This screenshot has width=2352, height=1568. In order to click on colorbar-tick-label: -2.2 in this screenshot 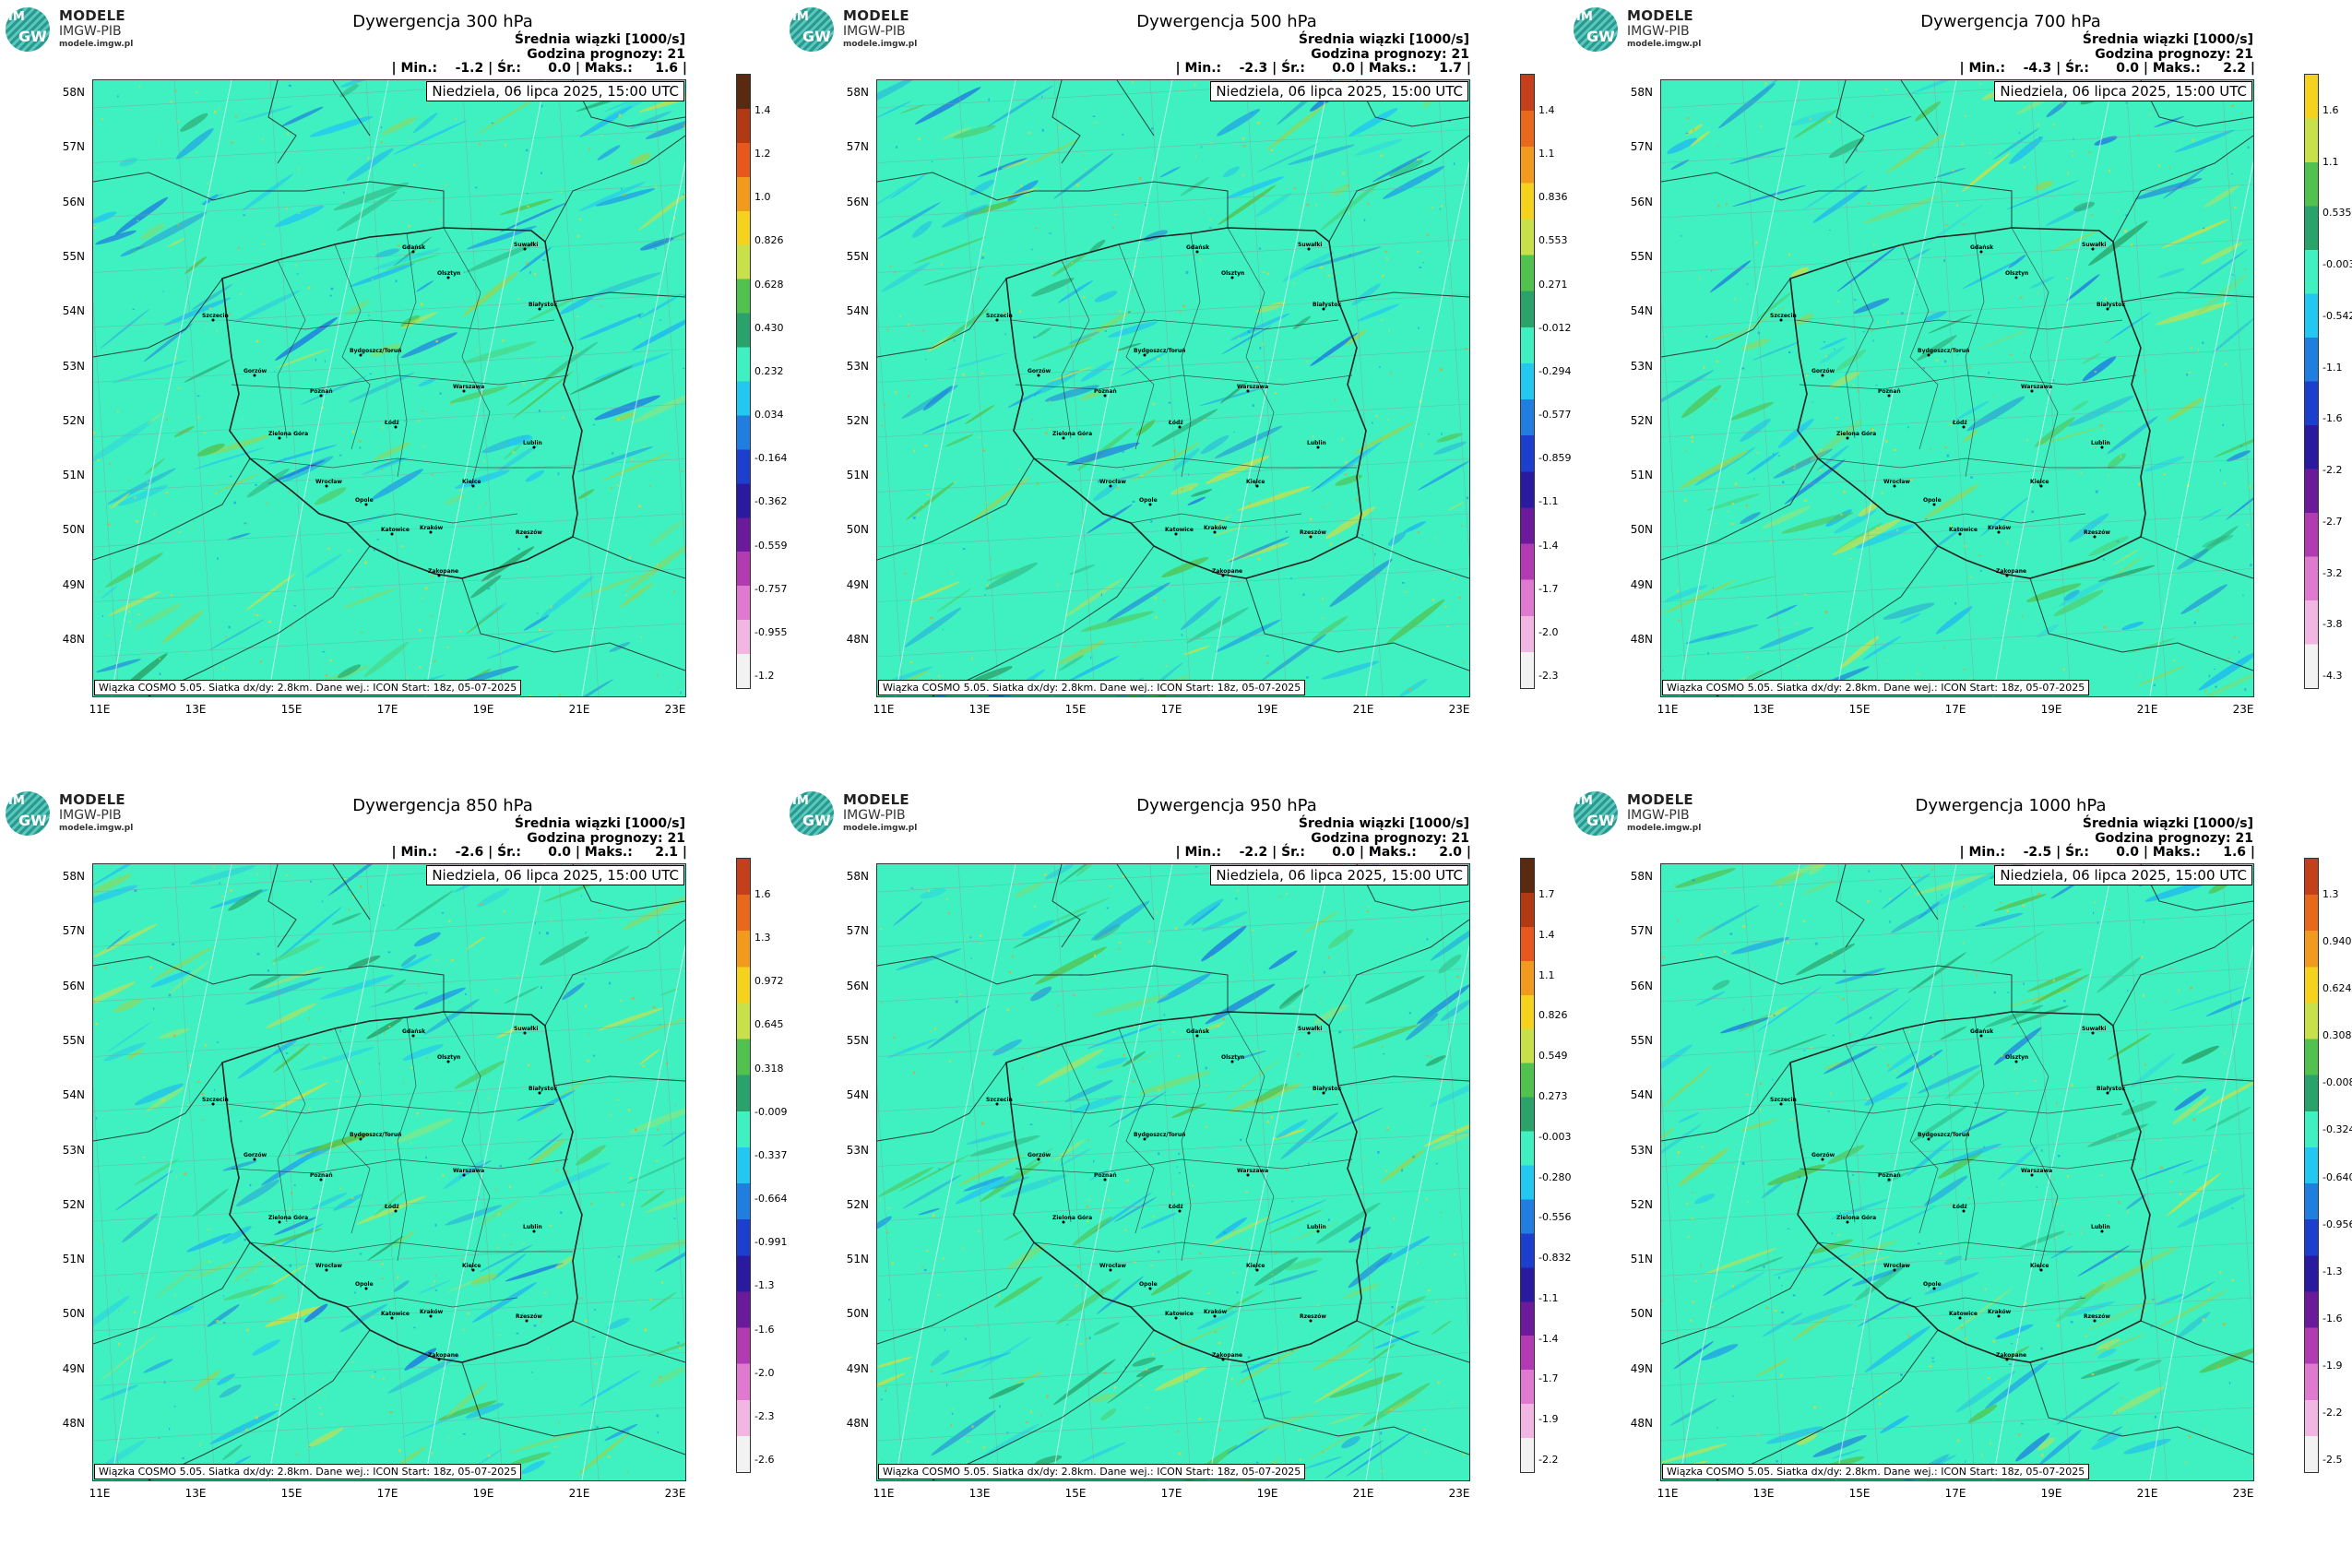, I will do `click(2332, 1412)`.